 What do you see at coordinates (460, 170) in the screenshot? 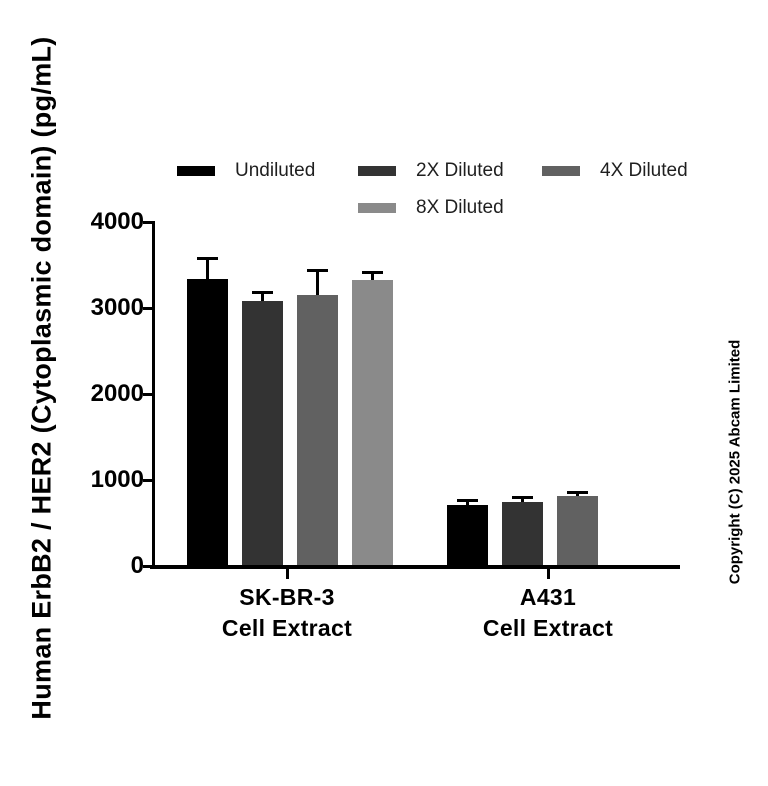
I see `legend-label: 2X Diluted` at bounding box center [460, 170].